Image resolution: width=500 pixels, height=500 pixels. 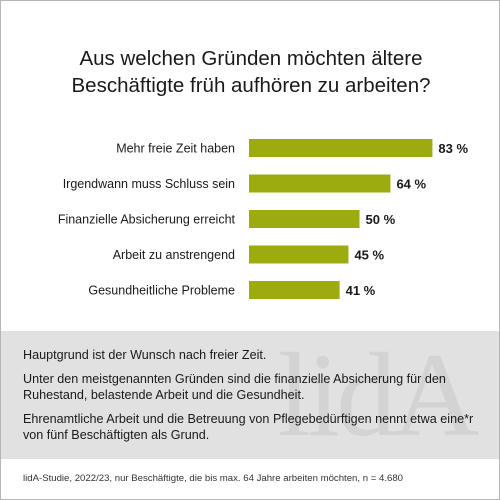 What do you see at coordinates (411, 184) in the screenshot?
I see `bar-value-label: 64 %` at bounding box center [411, 184].